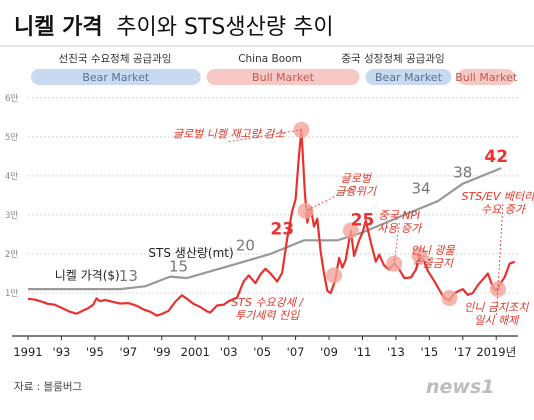 The image size is (534, 420). What do you see at coordinates (11, 255) in the screenshot?
I see `y-tick-label-1: 2만` at bounding box center [11, 255].